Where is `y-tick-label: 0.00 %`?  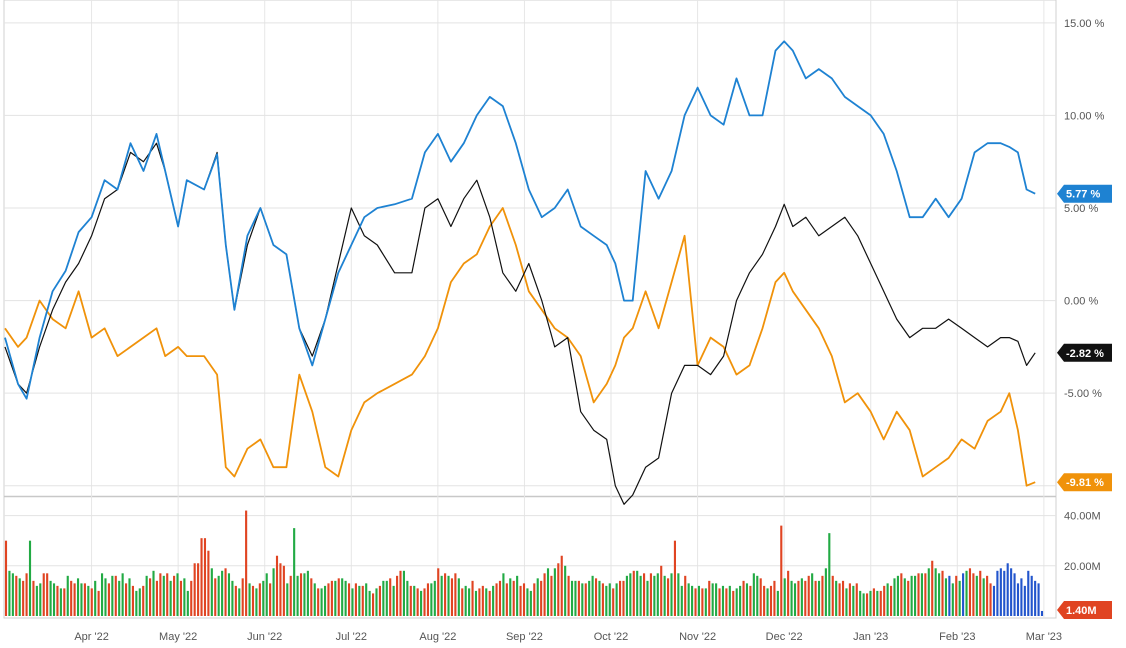
y-tick-label: 0.00 % is located at coordinates (1081, 302).